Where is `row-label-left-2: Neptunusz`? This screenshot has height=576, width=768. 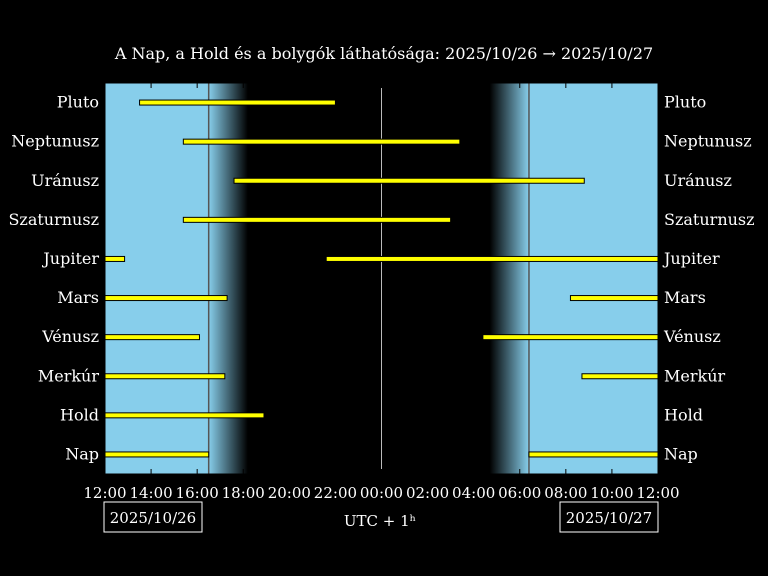
row-label-left-2: Neptunusz is located at coordinates (55, 141).